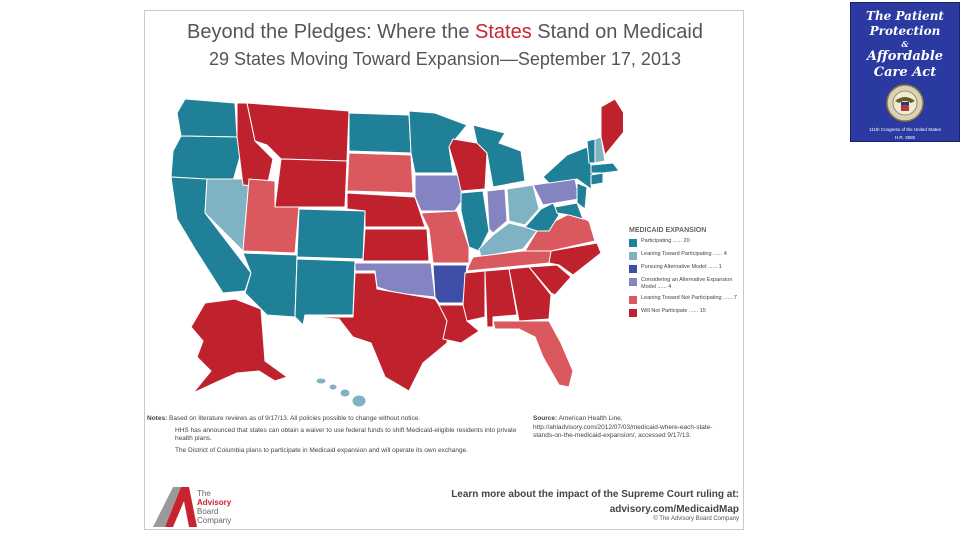 The width and height of the screenshot is (960, 540). I want to click on state-ms, so click(474, 296).